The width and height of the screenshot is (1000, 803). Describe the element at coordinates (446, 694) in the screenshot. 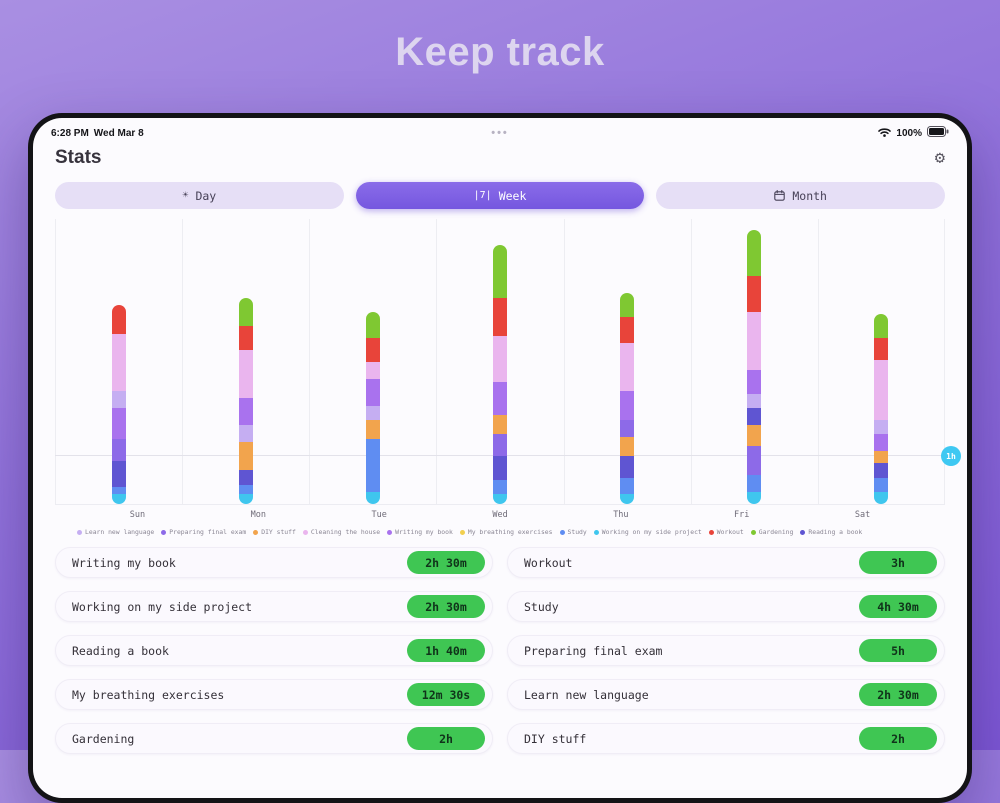

I see `duration-badge: 12m 30s` at that location.